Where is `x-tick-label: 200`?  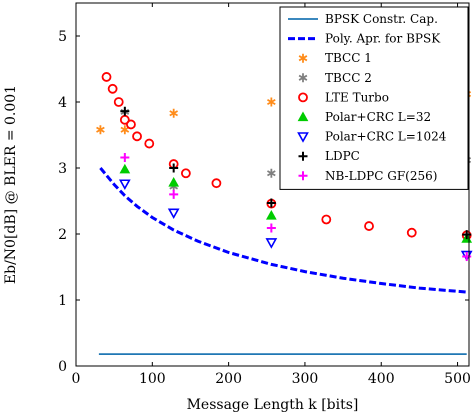
x-tick-label: 200 is located at coordinates (228, 379).